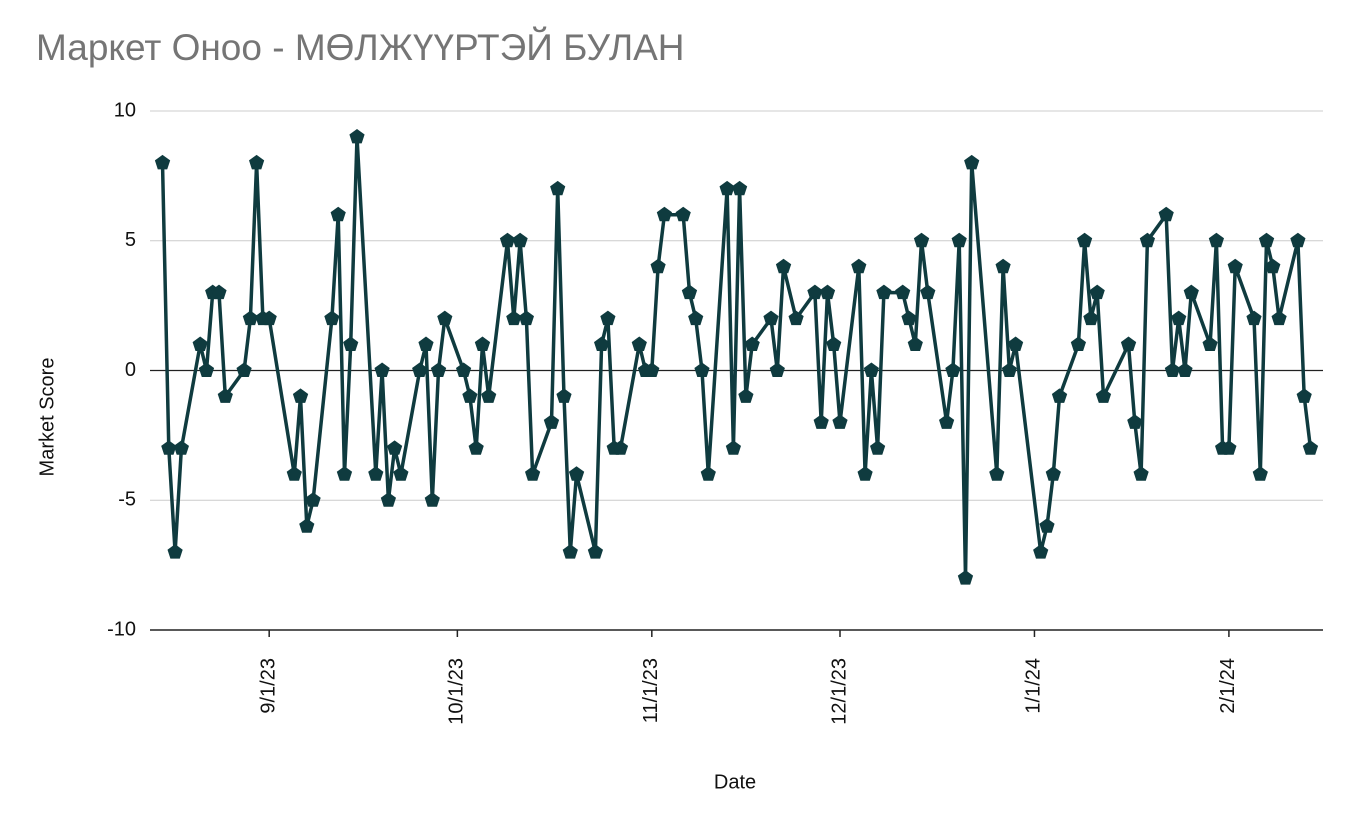  I want to click on x-tick-label: 2/1/24, so click(1228, 686).